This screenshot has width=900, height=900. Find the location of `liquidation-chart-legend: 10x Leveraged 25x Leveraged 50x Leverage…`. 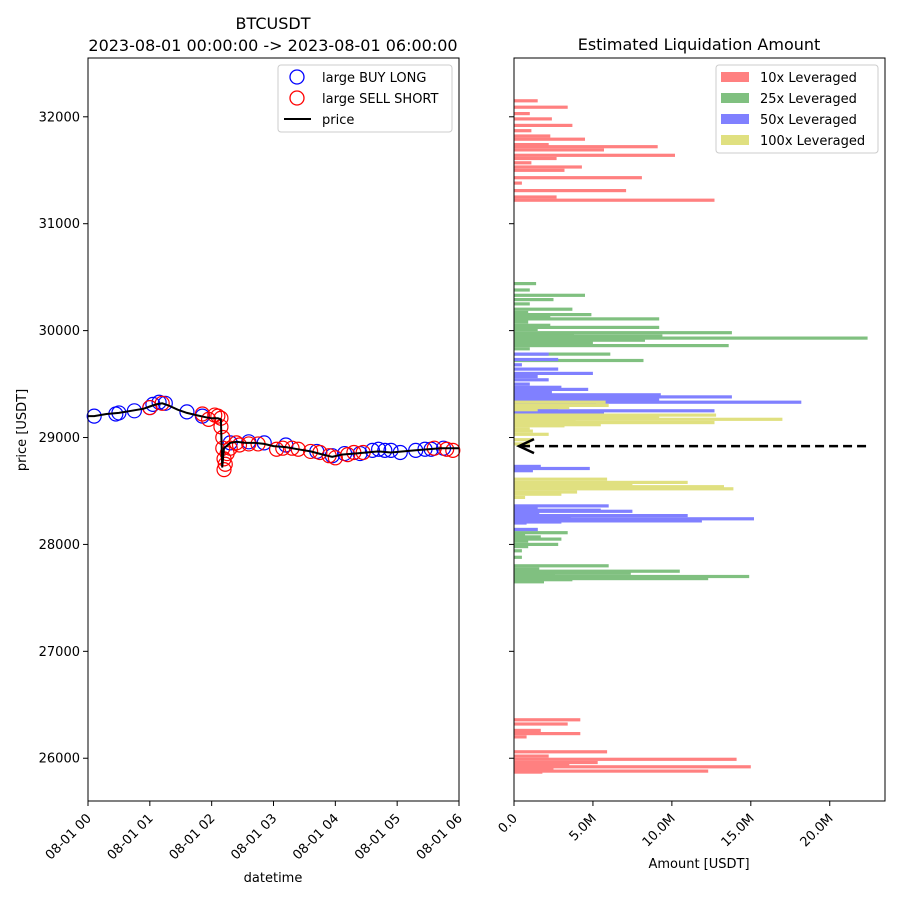

liquidation-chart-legend: 10x Leveraged 25x Leveraged 50x Leverage… is located at coordinates (797, 109).